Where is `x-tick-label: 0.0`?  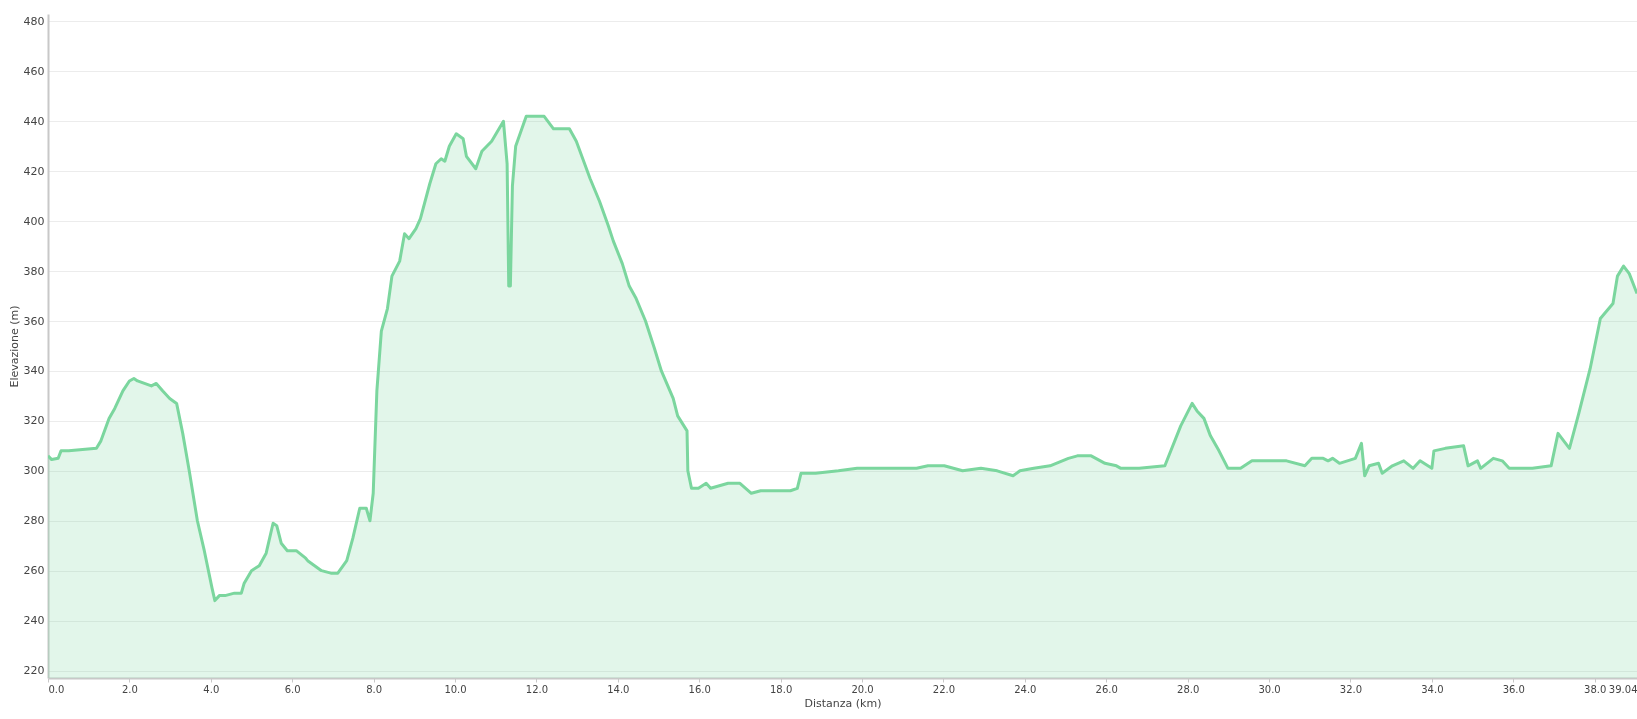 x-tick-label: 0.0 is located at coordinates (56, 689).